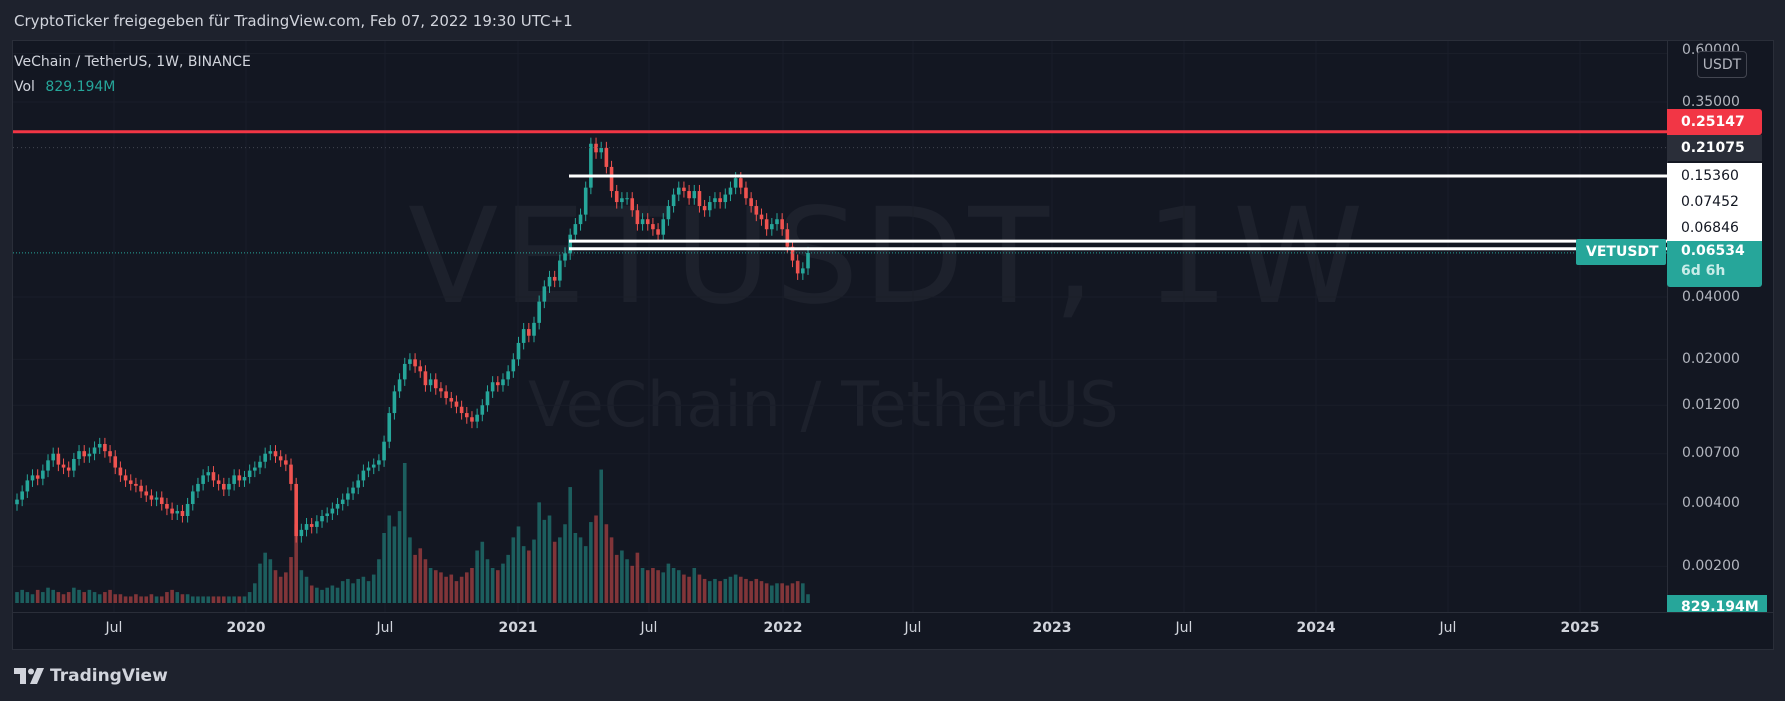 Image resolution: width=1785 pixels, height=701 pixels. I want to click on time-label: 2022, so click(783, 628).